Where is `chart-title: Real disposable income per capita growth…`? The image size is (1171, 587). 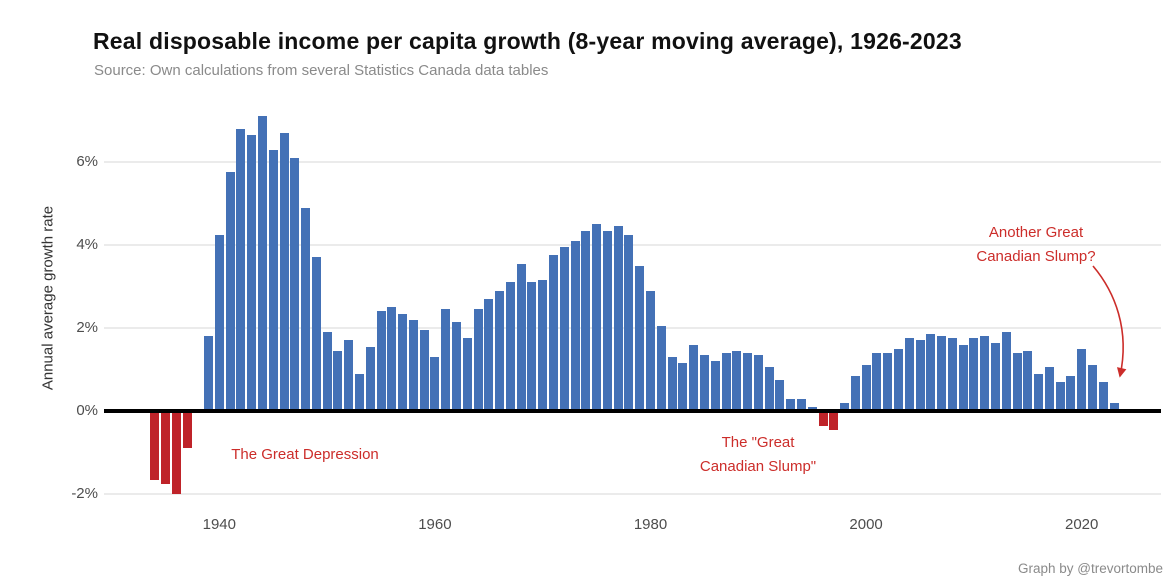 chart-title: Real disposable income per capita growth… is located at coordinates (527, 41).